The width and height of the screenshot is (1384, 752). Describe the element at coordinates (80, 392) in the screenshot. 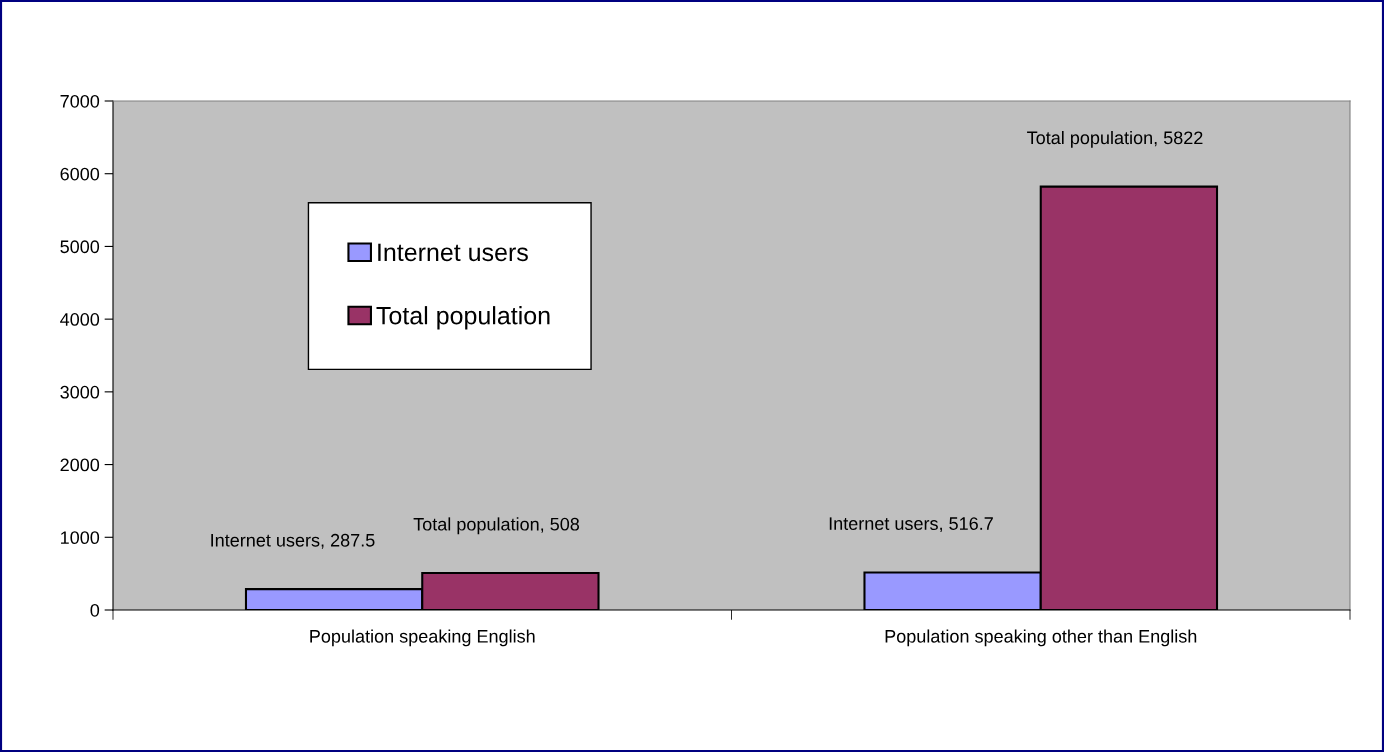

I see `y-tick-label: 3000` at that location.